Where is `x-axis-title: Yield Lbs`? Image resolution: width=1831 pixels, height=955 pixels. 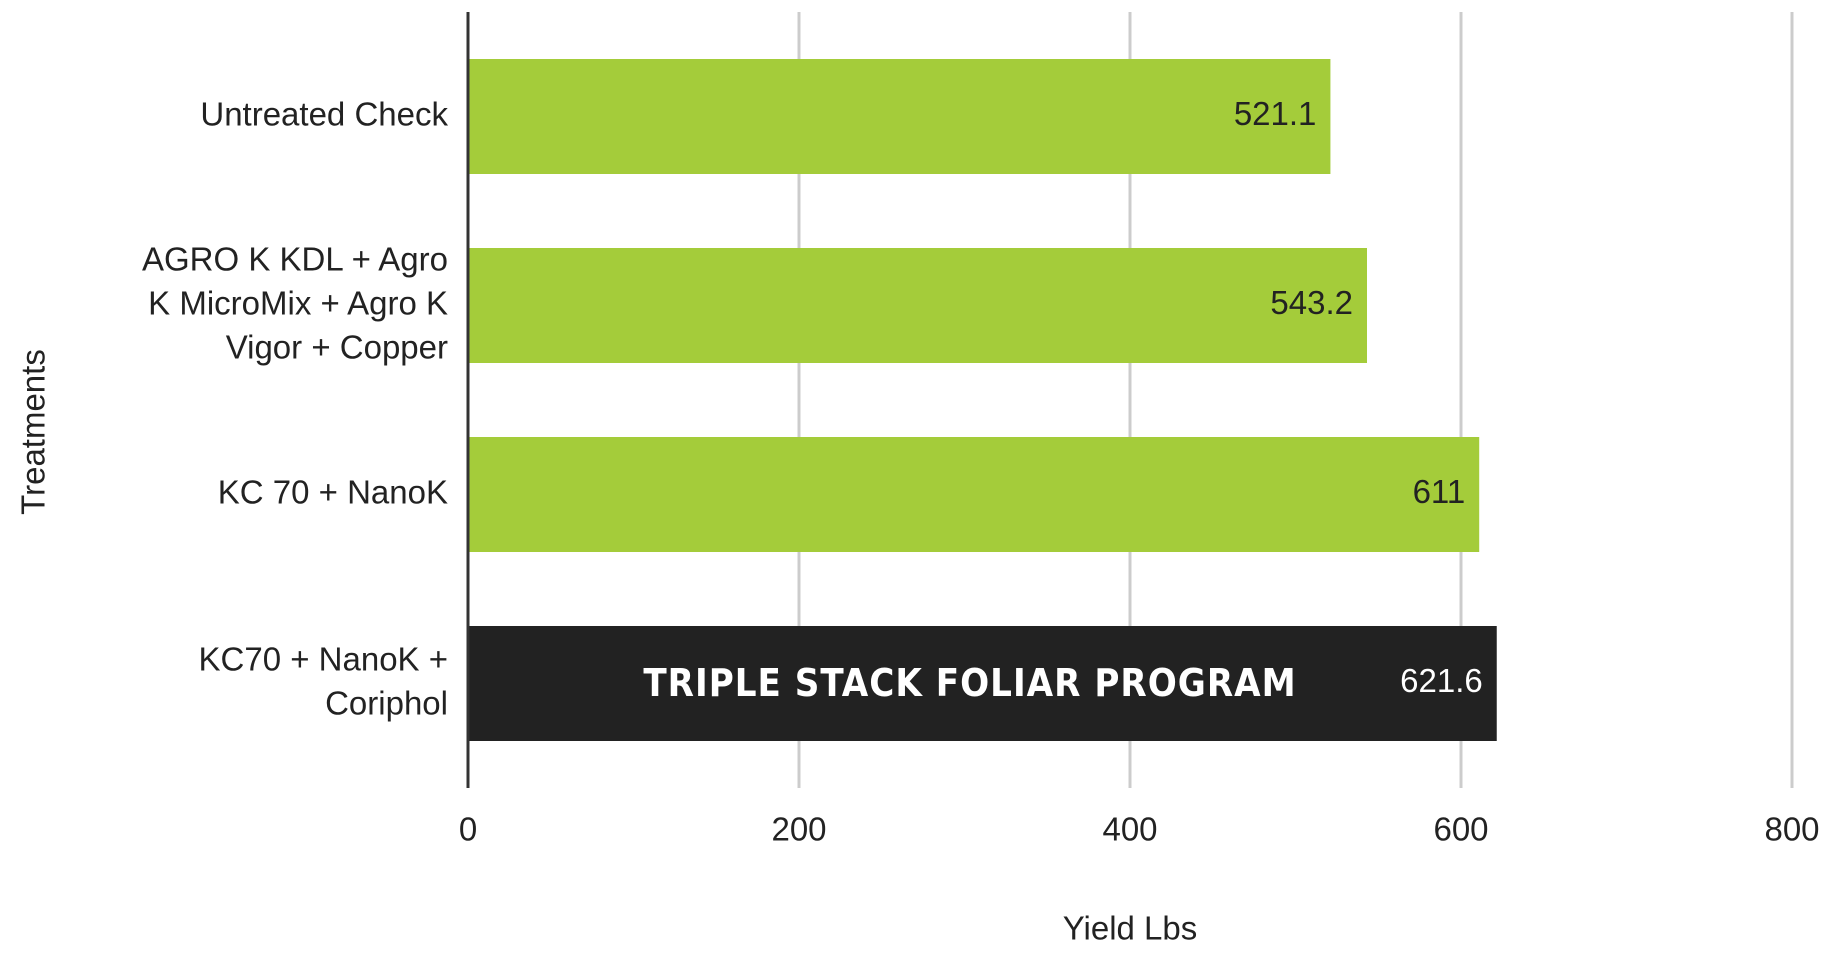
x-axis-title: Yield Lbs is located at coordinates (1130, 928).